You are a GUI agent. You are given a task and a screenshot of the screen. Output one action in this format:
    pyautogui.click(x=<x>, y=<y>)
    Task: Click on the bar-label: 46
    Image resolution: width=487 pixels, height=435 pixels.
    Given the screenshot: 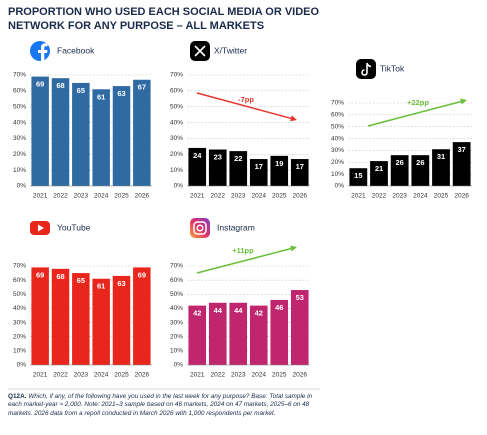 What is the action you would take?
    pyautogui.click(x=279, y=307)
    